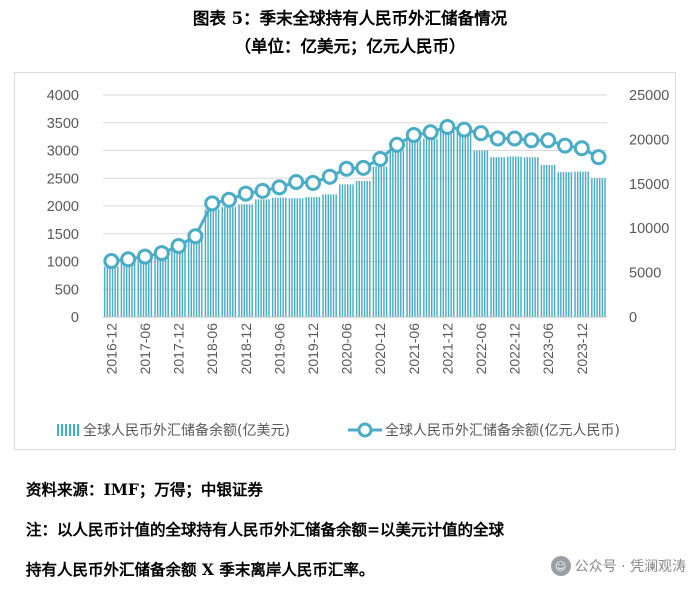 Image resolution: width=700 pixels, height=595 pixels. Describe the element at coordinates (75, 318) in the screenshot. I see `left-axis-tick-label: 0` at that location.